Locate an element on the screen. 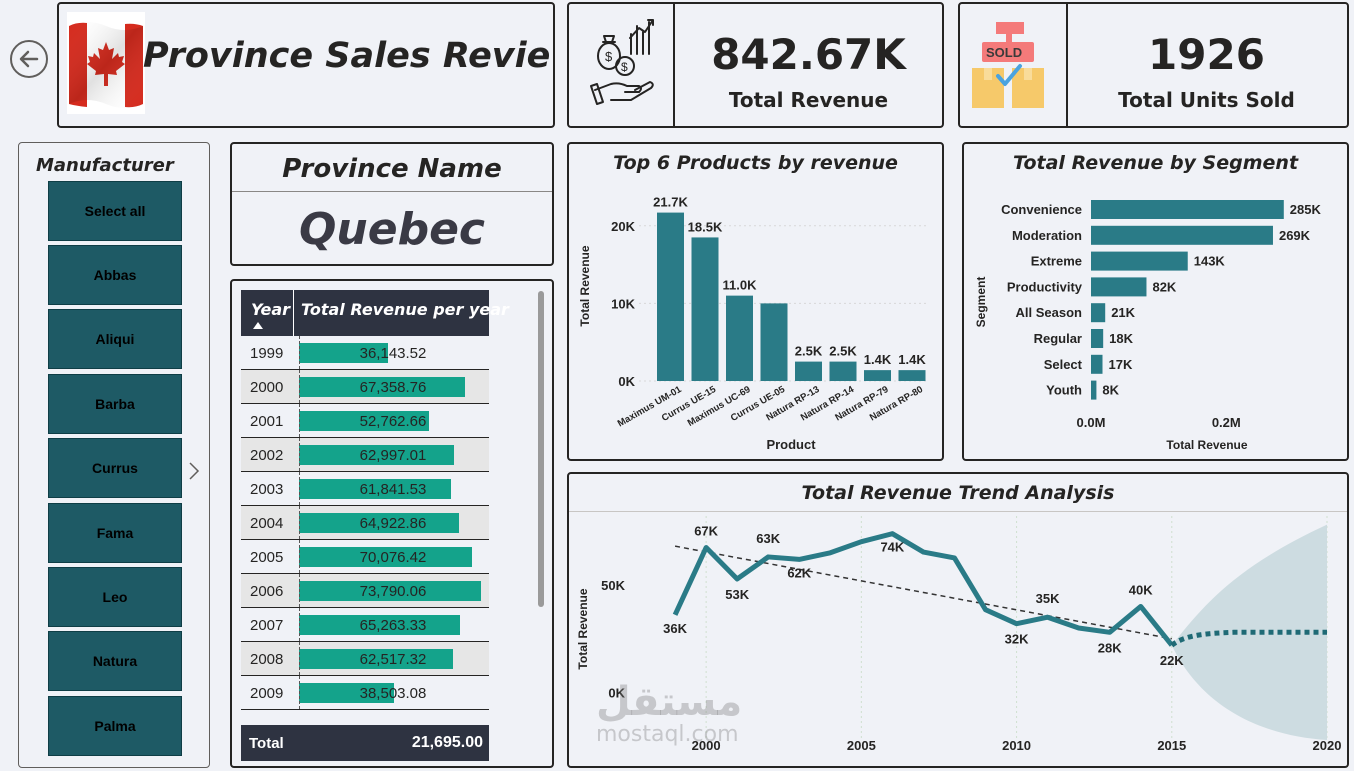  trend-line is located at coordinates (923, 592).